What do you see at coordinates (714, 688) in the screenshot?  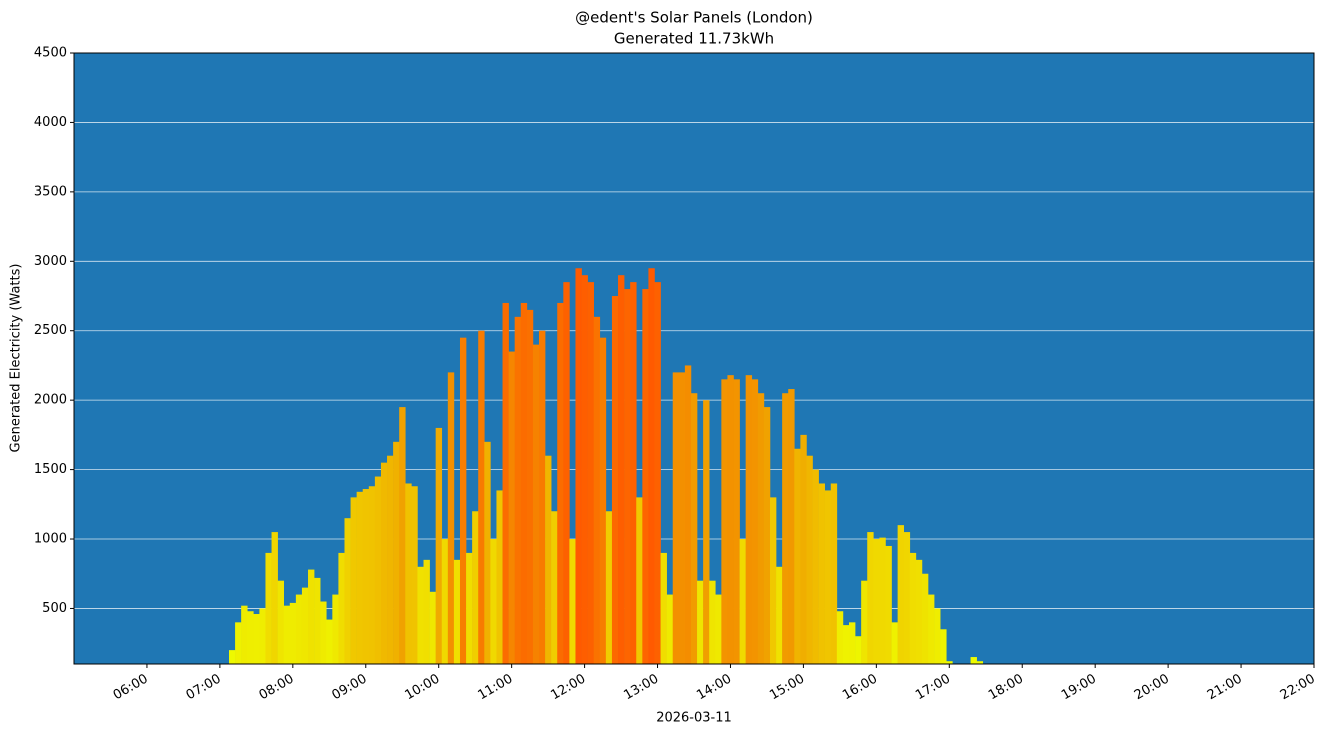 I see `x-tick-label: 14:00` at bounding box center [714, 688].